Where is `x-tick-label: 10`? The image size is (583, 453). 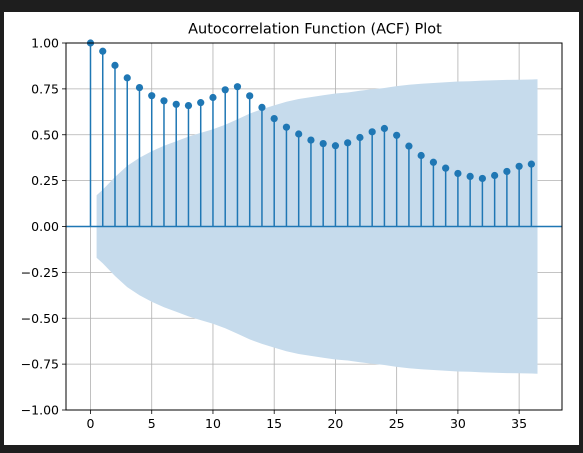 x-tick-label: 10 is located at coordinates (213, 423).